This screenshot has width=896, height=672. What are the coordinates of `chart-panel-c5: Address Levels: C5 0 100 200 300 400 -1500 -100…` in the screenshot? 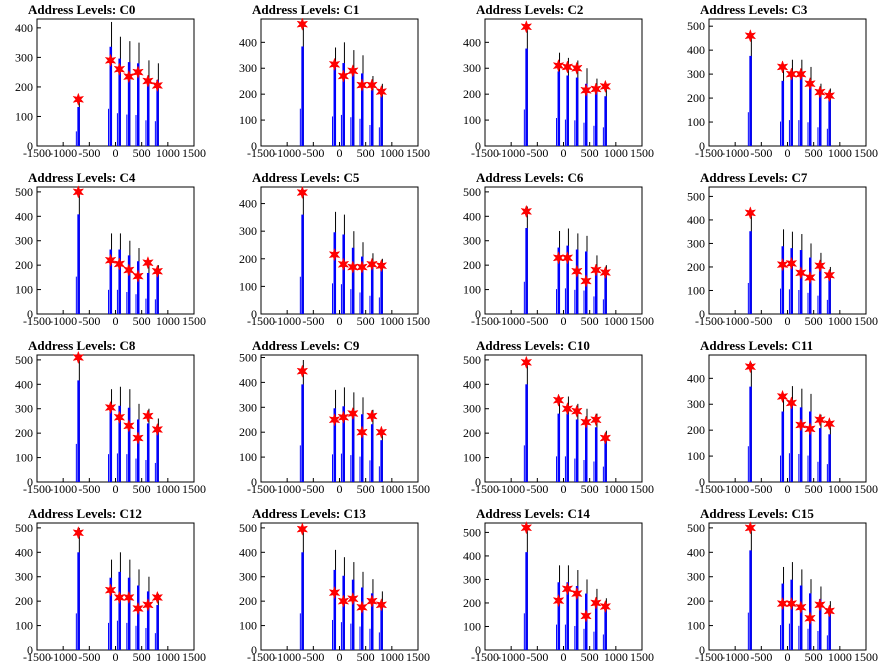 It's located at (336, 252).